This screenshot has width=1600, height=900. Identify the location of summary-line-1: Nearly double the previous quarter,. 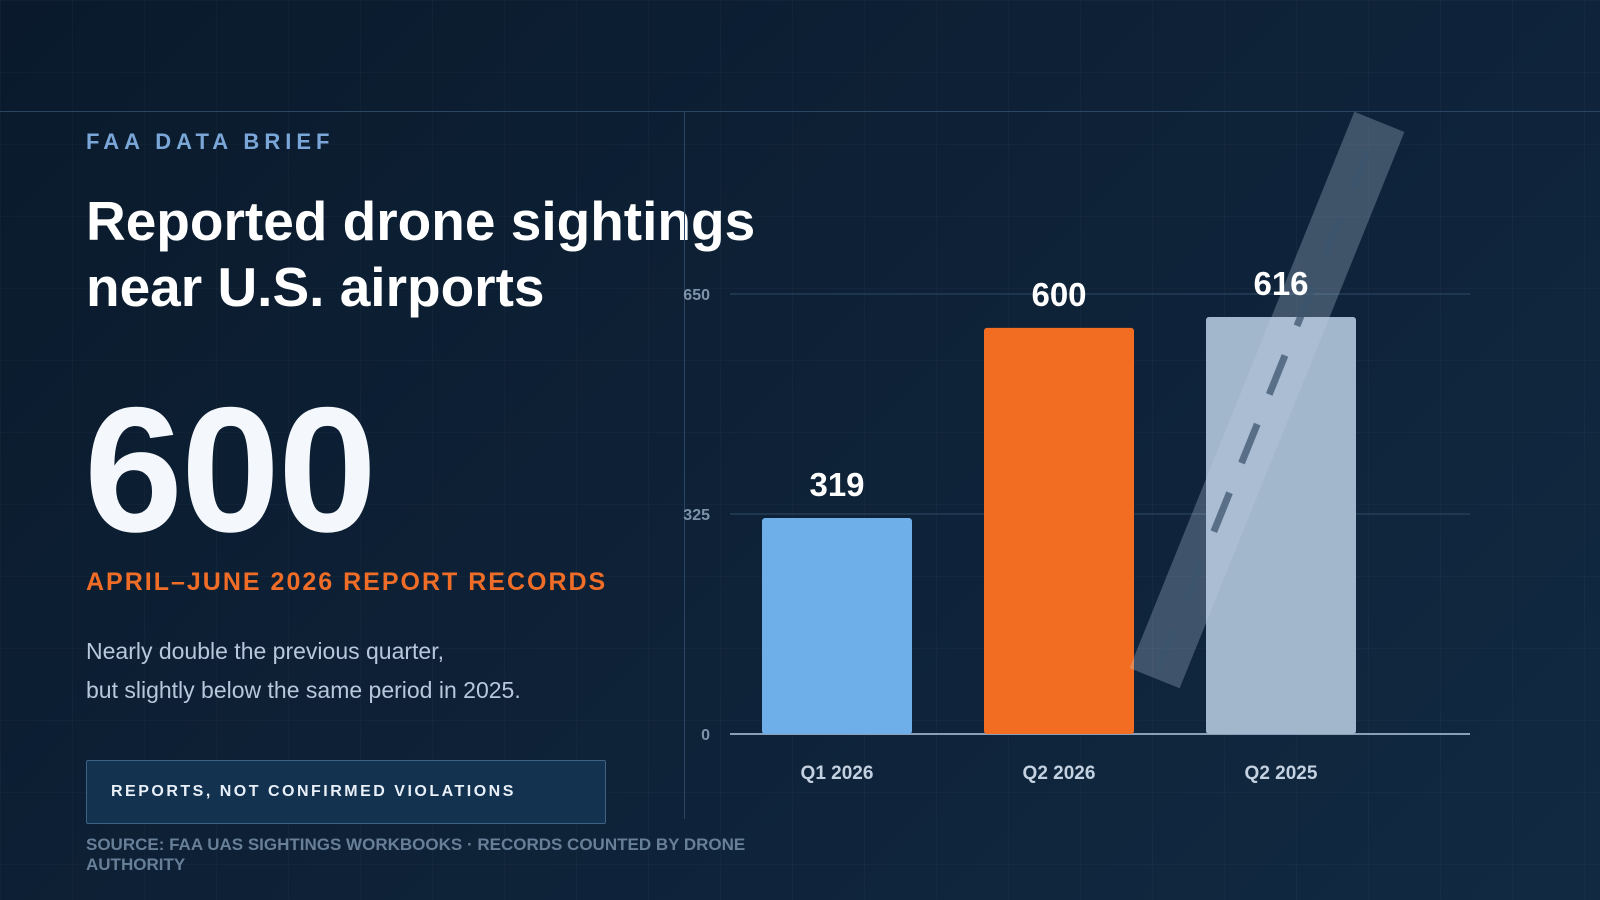
(265, 651).